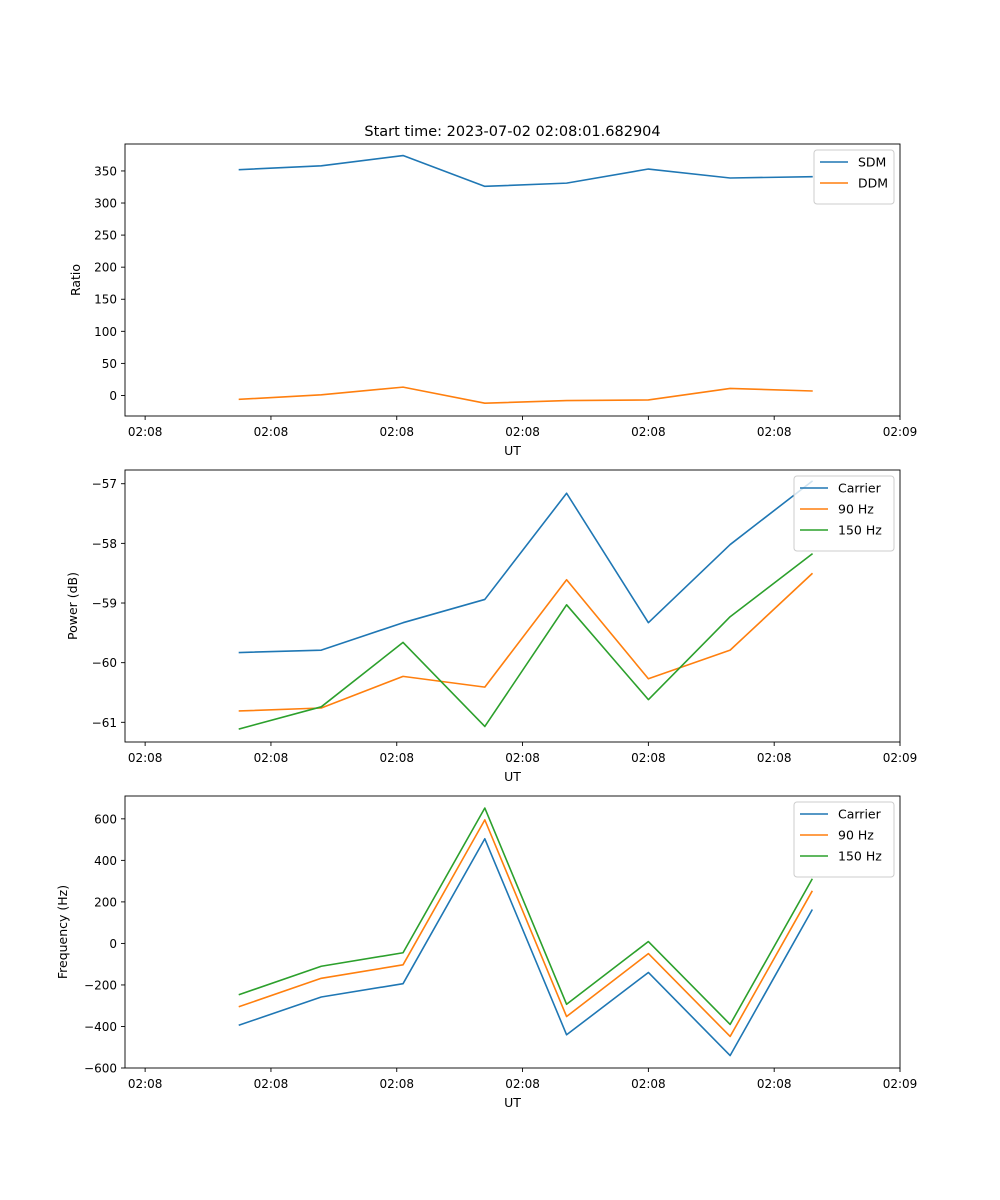 The width and height of the screenshot is (1000, 1200). Describe the element at coordinates (104, 663) in the screenshot. I see `y-tick-label: −60` at that location.